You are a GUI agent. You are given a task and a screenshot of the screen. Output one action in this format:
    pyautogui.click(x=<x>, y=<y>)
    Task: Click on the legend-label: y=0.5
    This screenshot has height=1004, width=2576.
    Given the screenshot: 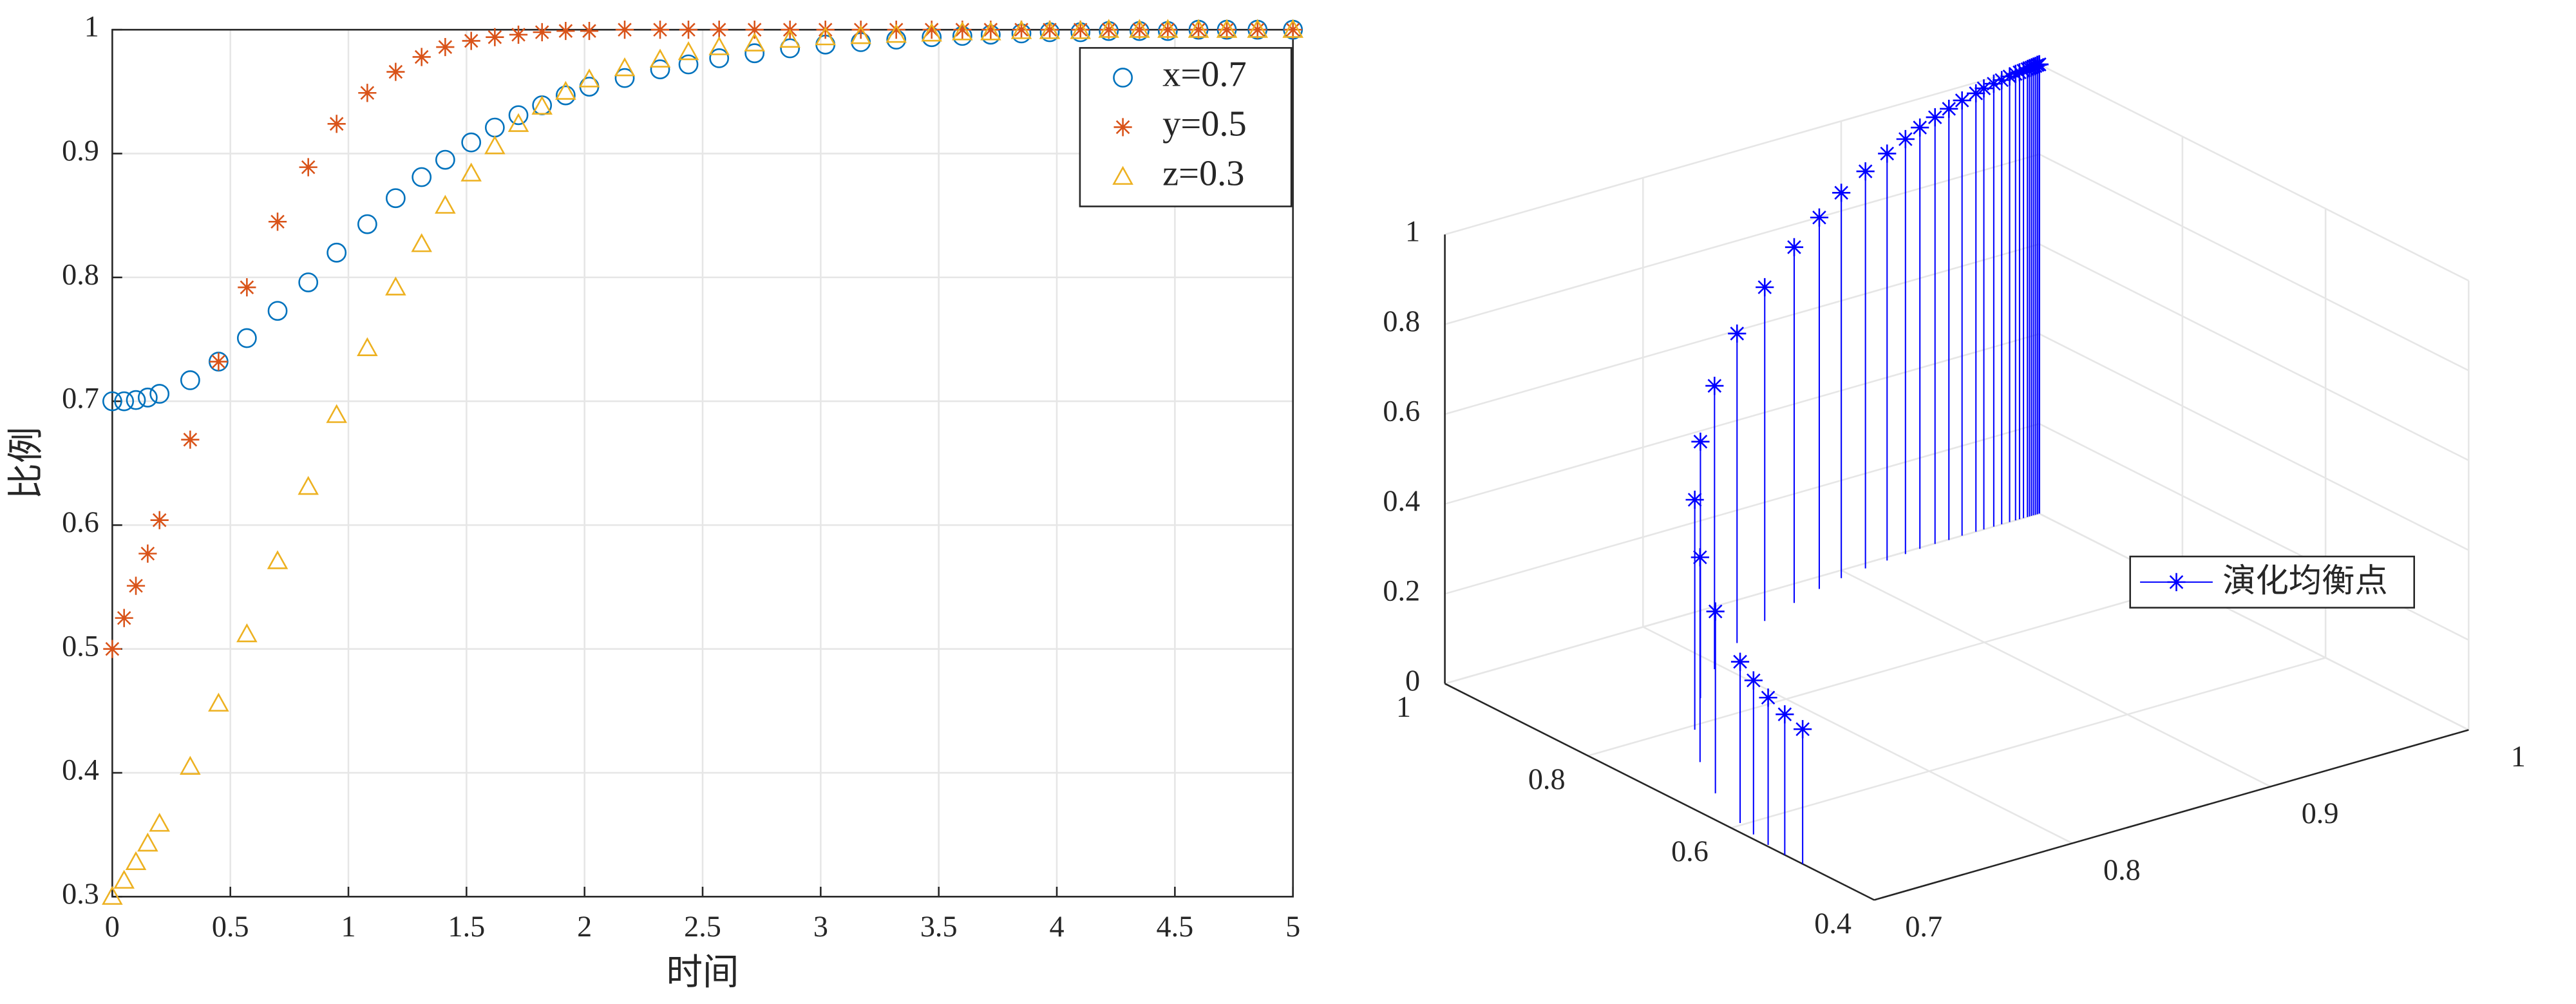 What is the action you would take?
    pyautogui.click(x=1204, y=124)
    